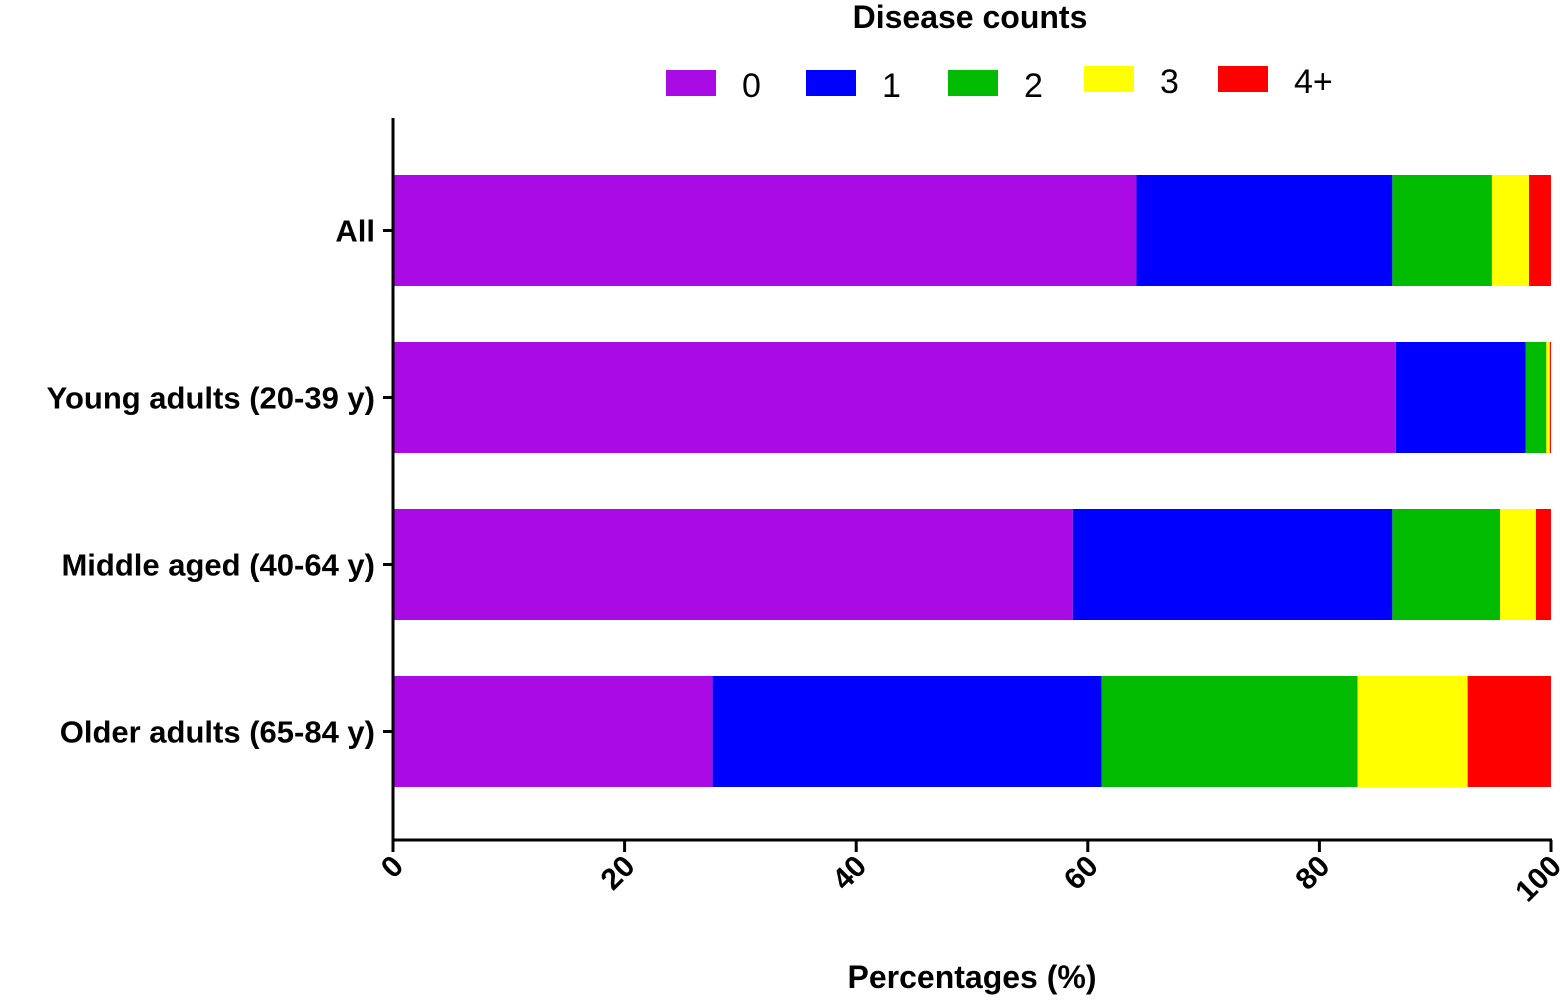 The image size is (1560, 1003). Describe the element at coordinates (1033, 86) in the screenshot. I see `legend-label: 2` at that location.